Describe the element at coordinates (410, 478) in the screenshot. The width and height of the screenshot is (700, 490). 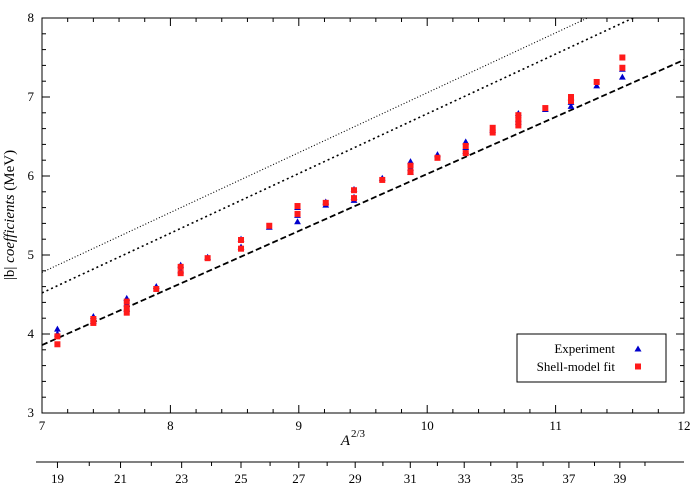
I see `secondary-tick-label: 31` at that location.